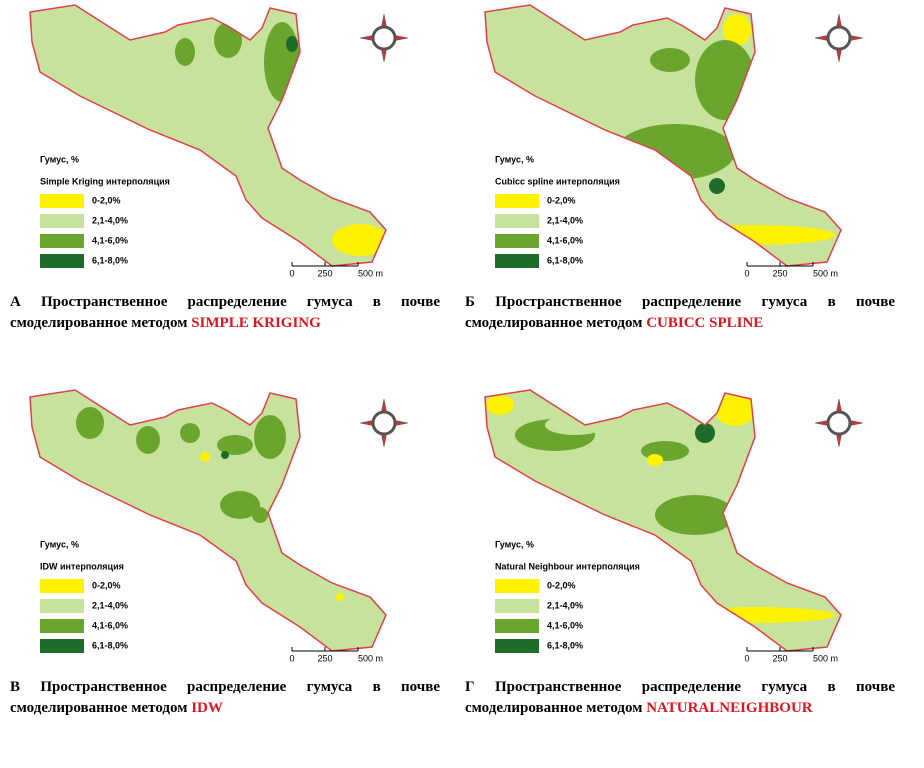  I want to click on caption-method: SIMPLE KRIGING, so click(256, 323).